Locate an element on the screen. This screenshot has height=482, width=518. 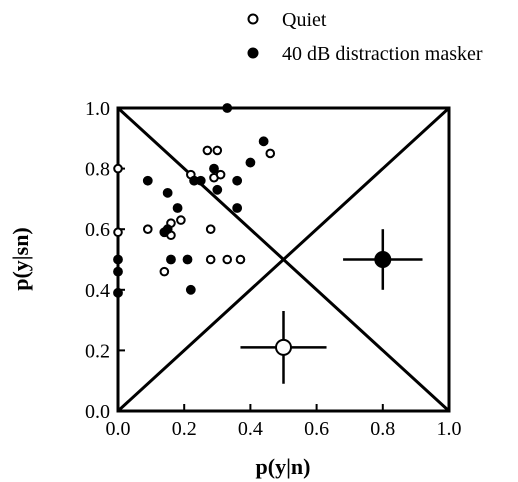
legend-label-masker: 40 dB distraction masker is located at coordinates (382, 54).